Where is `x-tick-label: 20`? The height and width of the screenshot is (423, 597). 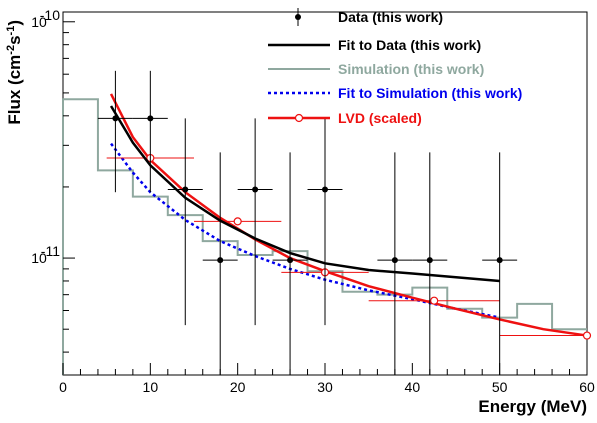
x-tick-label: 20 is located at coordinates (238, 387).